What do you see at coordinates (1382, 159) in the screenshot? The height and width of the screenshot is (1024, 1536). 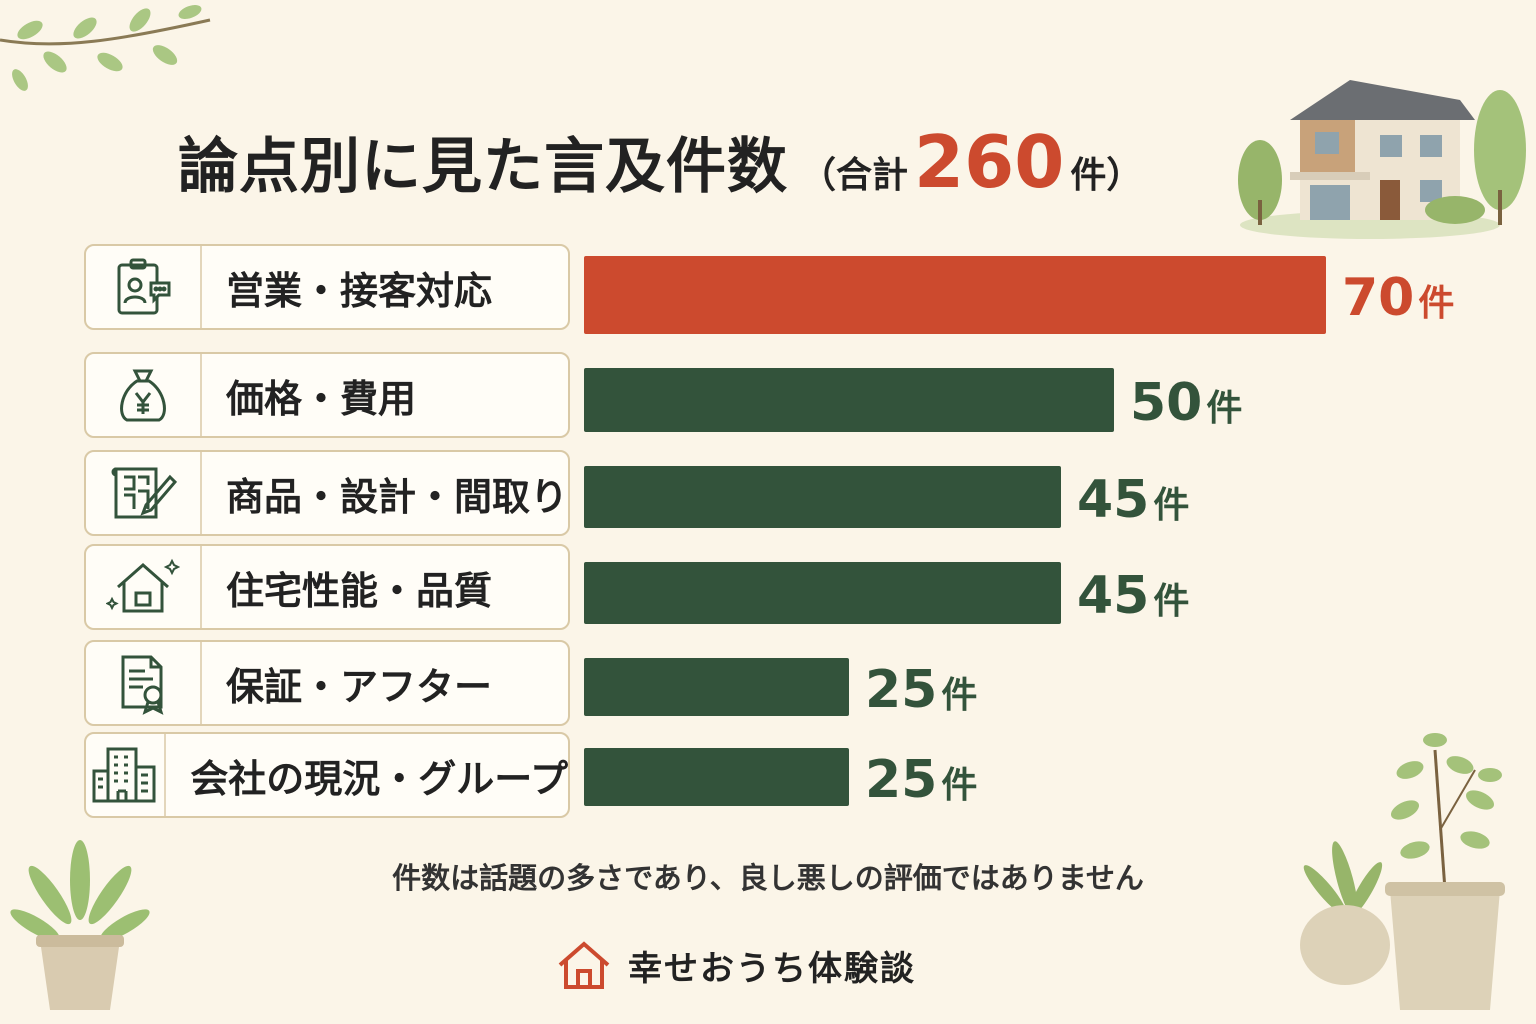 I see `house-illustration` at bounding box center [1382, 159].